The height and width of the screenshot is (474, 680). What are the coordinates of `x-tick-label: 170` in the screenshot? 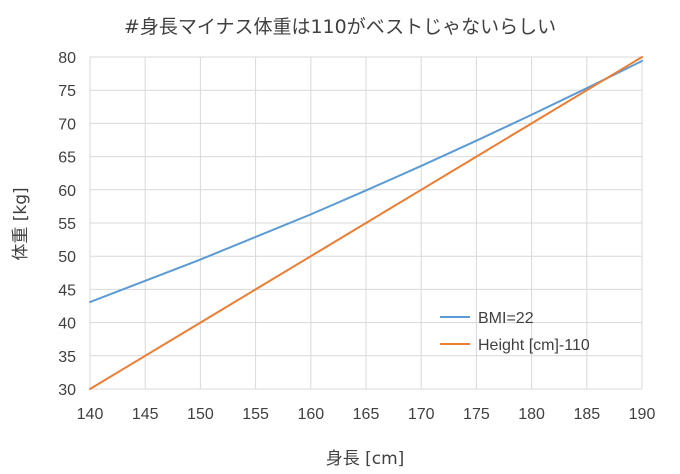 It's located at (421, 414).